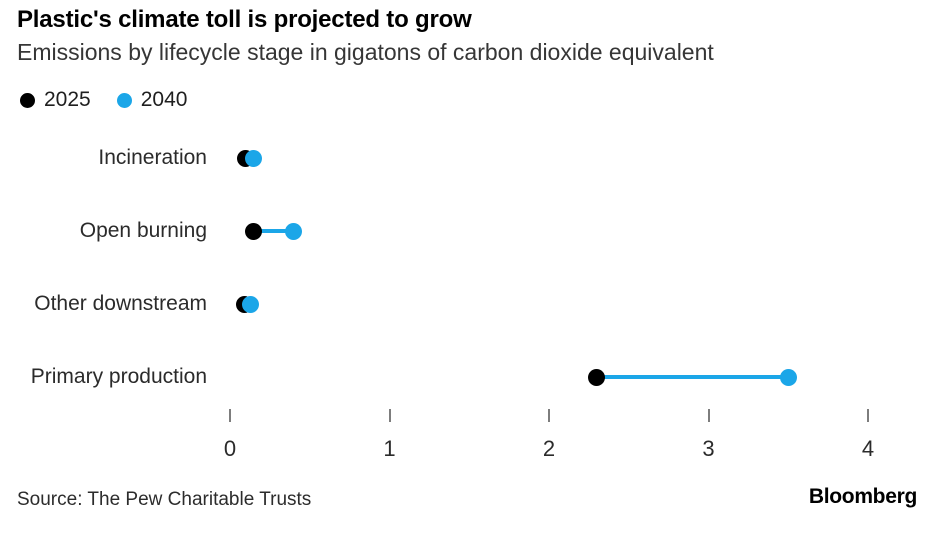 This screenshot has width=933, height=542. I want to click on category-label: Open burning, so click(143, 230).